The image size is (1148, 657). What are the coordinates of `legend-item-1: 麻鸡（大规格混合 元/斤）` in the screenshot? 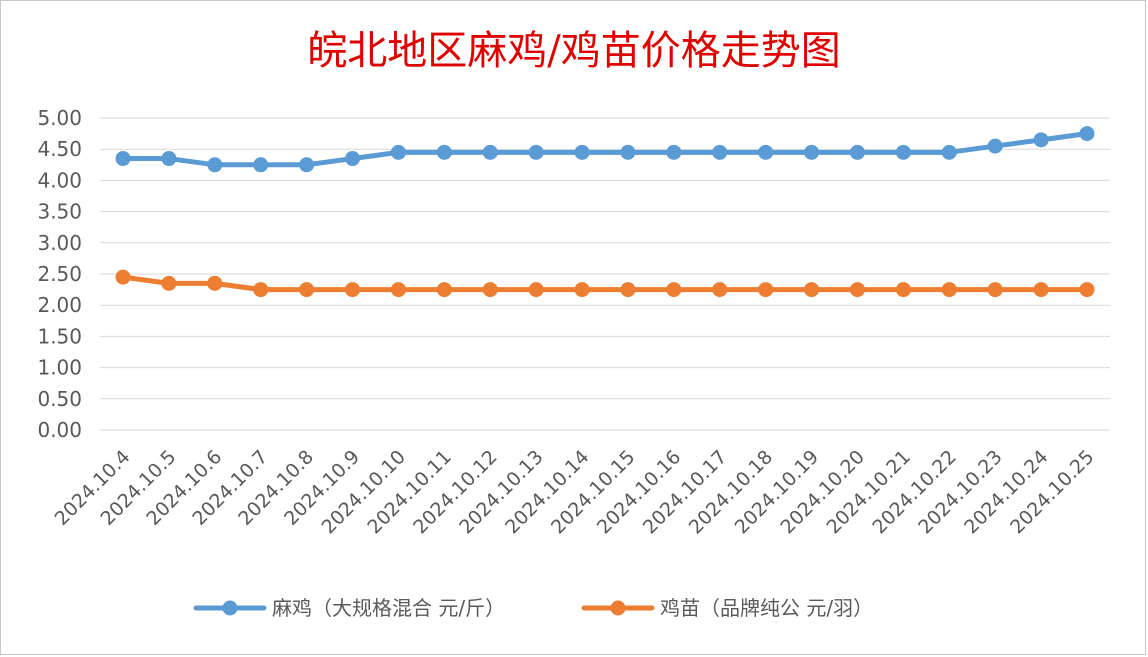 It's located at (349, 608).